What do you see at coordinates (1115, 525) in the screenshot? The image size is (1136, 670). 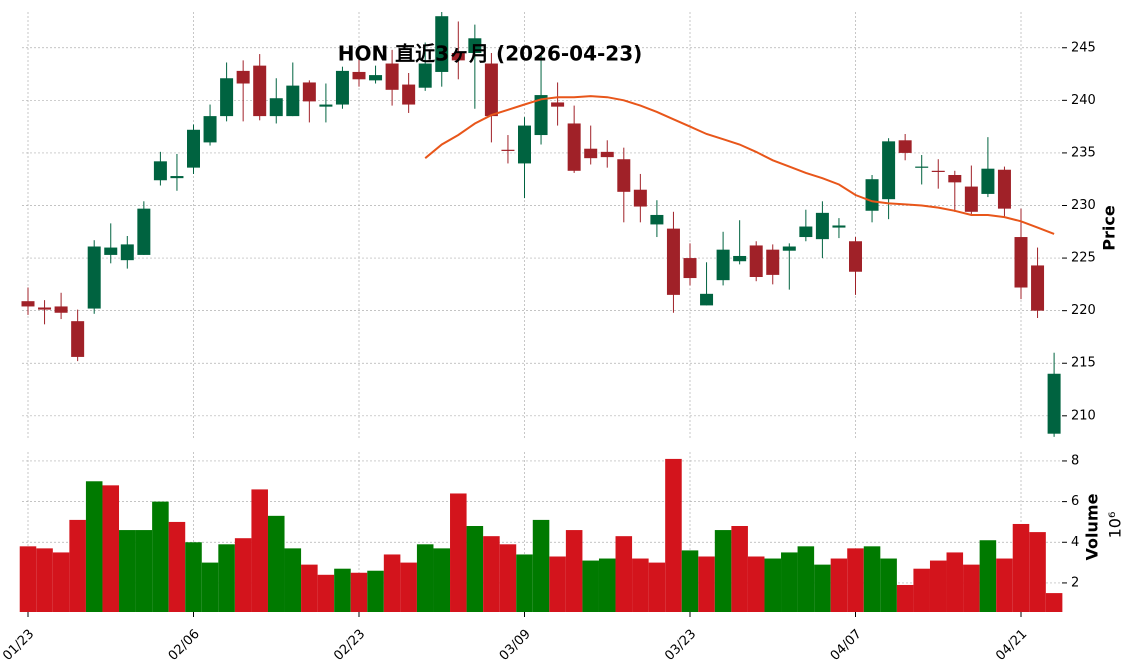 I see `volume-scale-label: 10⁶` at bounding box center [1115, 525].